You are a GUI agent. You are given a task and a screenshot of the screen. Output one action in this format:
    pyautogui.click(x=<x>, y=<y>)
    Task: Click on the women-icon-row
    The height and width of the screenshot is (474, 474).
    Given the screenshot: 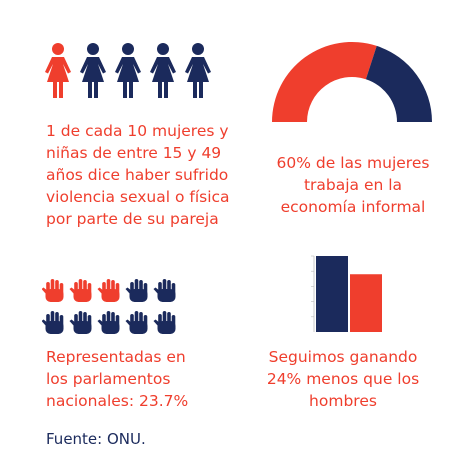 What is the action you would take?
    pyautogui.click(x=128, y=70)
    